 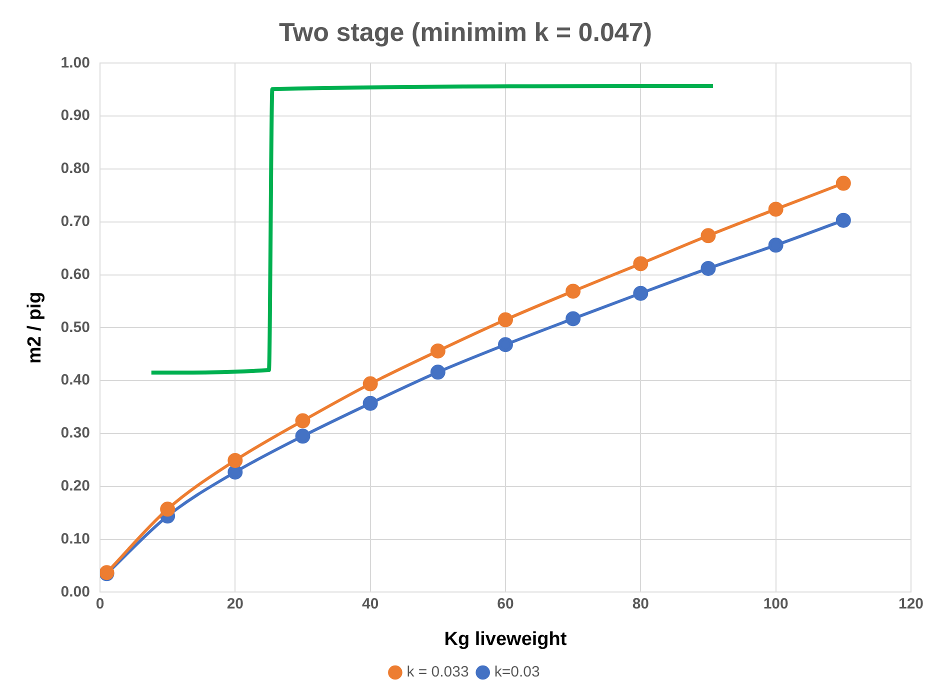 What do you see at coordinates (75, 327) in the screenshot?
I see `y-tick-label: 0.50` at bounding box center [75, 327].